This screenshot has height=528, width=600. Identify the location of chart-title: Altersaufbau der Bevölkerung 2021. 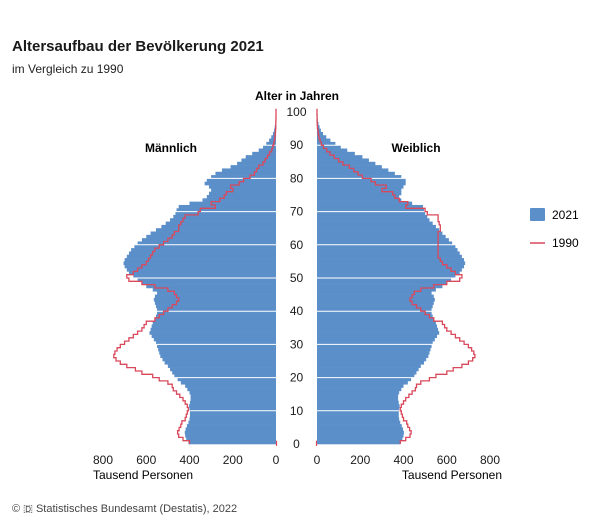
(138, 46).